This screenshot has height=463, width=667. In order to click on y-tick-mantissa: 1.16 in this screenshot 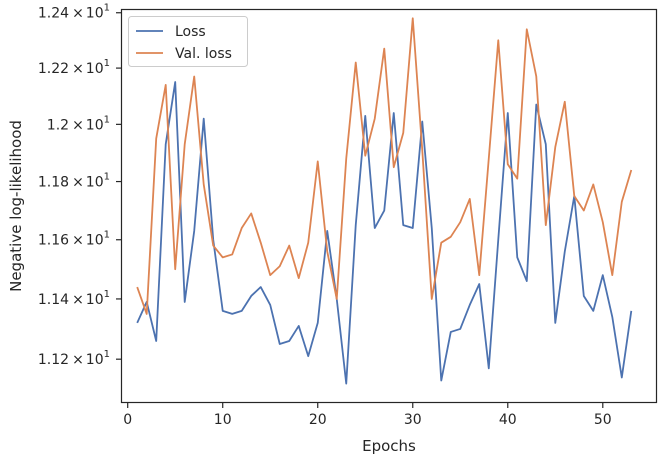, I will do `click(53, 241)`.